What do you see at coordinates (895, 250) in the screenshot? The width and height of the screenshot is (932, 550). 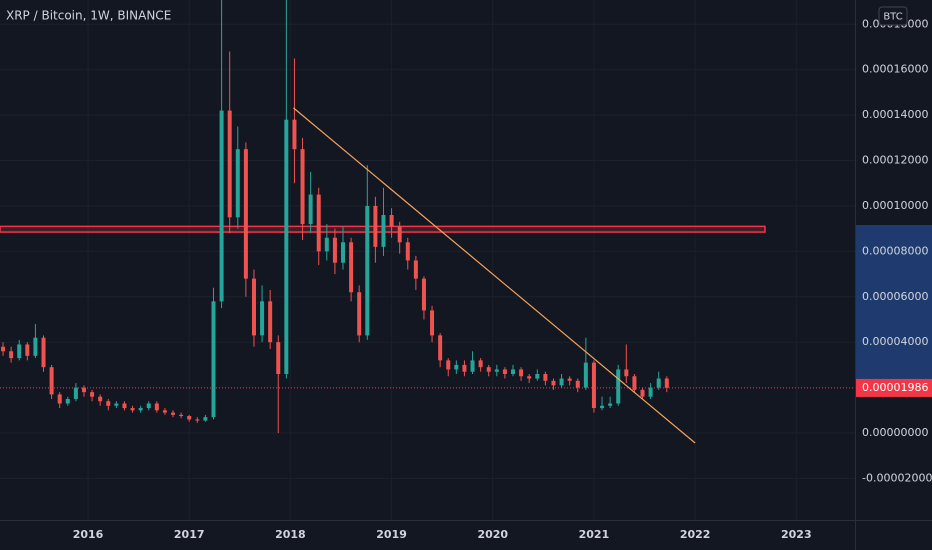 I see `y-tick-label: 0.00008000` at bounding box center [895, 250].